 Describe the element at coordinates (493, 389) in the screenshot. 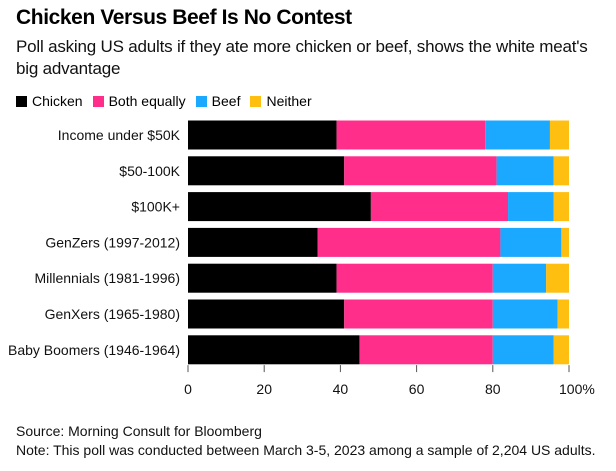

I see `x-tick-label: 80` at that location.